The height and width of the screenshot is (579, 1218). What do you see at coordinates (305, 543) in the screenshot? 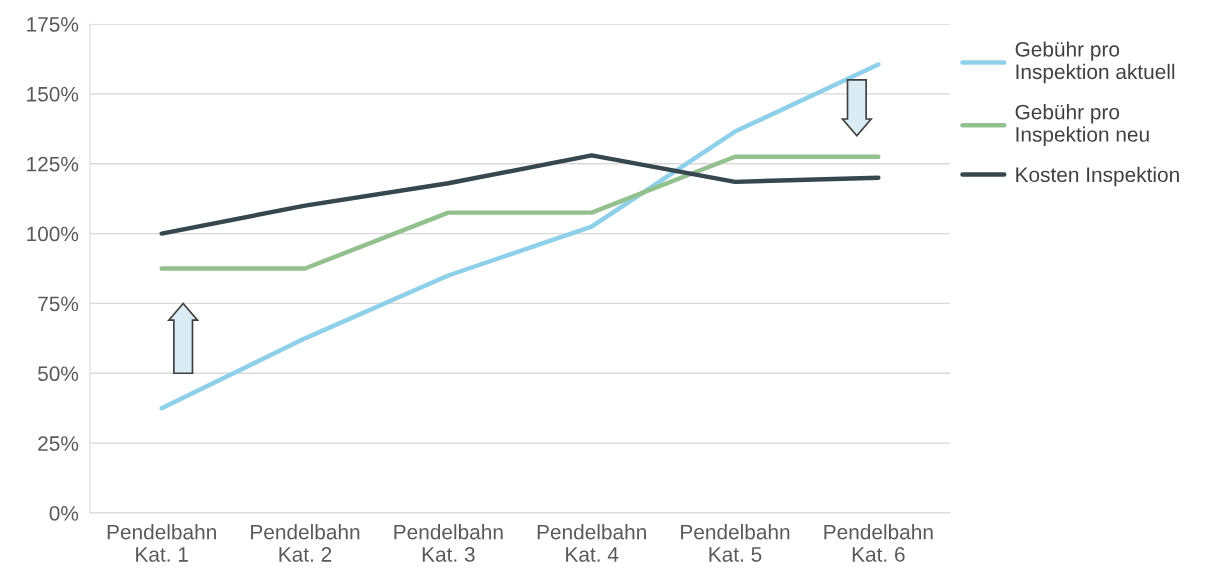
I see `x-tick-label: Pendelbahn Kat. 2` at bounding box center [305, 543].